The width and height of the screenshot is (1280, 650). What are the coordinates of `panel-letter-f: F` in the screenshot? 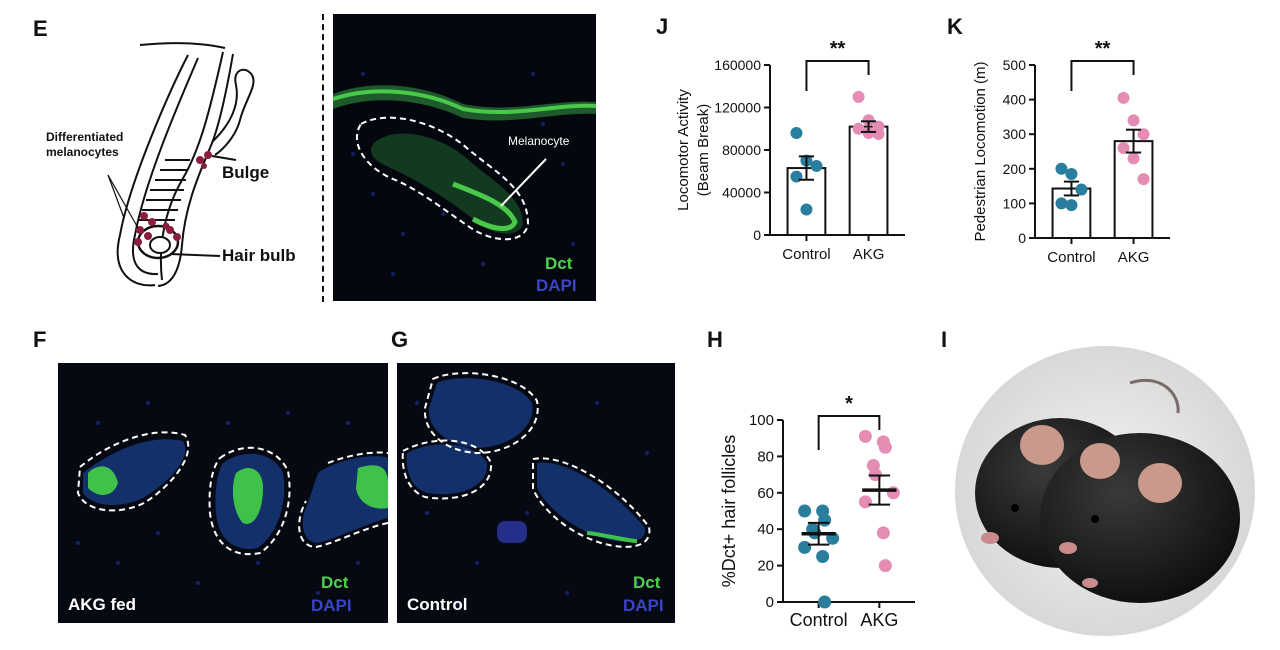 It's located at (40, 339).